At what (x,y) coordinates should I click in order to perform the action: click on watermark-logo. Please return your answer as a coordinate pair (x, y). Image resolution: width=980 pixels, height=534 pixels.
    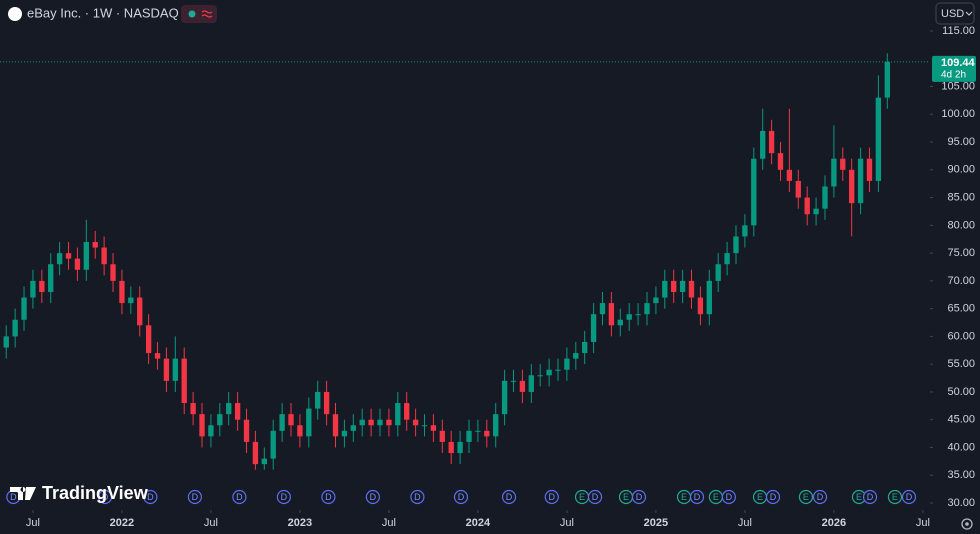
    Looking at the image, I should click on (23, 493).